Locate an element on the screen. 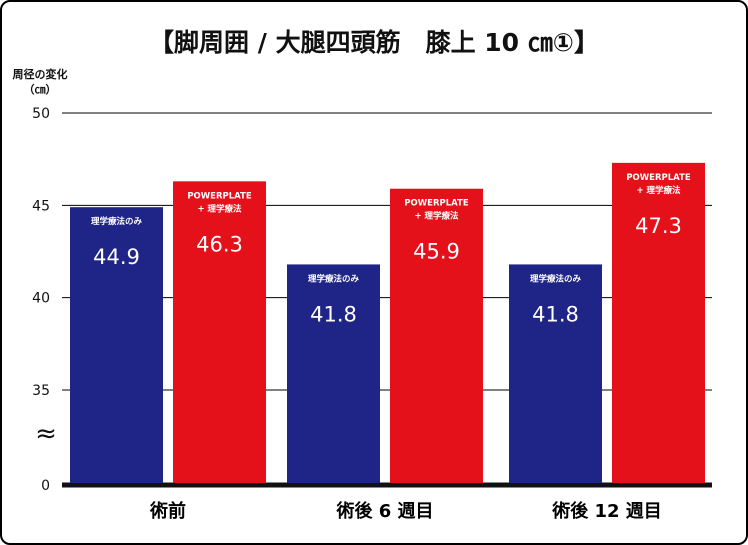 The width and height of the screenshot is (748, 545). chart-title: 【脚周囲 / 大腿四頭筋 膝上 10 ㎝①】 is located at coordinates (374, 42).